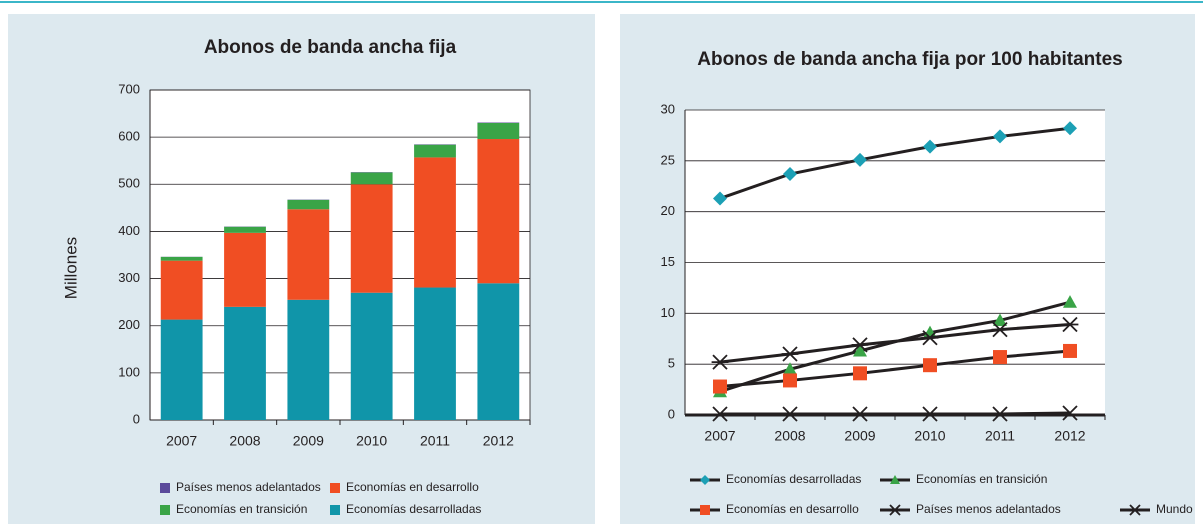 Image resolution: width=1203 pixels, height=529 pixels. Describe the element at coordinates (129, 136) in the screenshot. I see `y-tick-label: 600` at that location.